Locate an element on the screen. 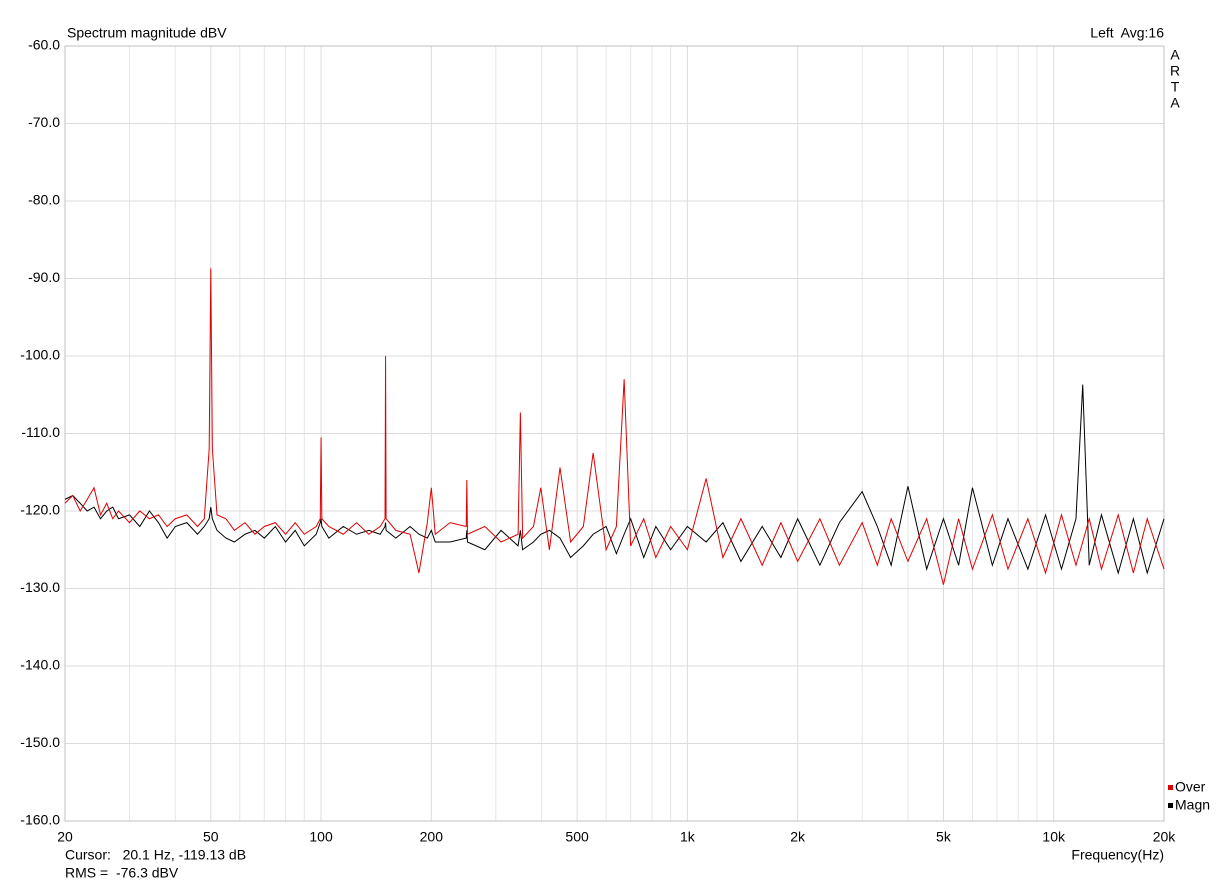 This screenshot has height=884, width=1228. y-tick-label: -140.0 is located at coordinates (40, 665).